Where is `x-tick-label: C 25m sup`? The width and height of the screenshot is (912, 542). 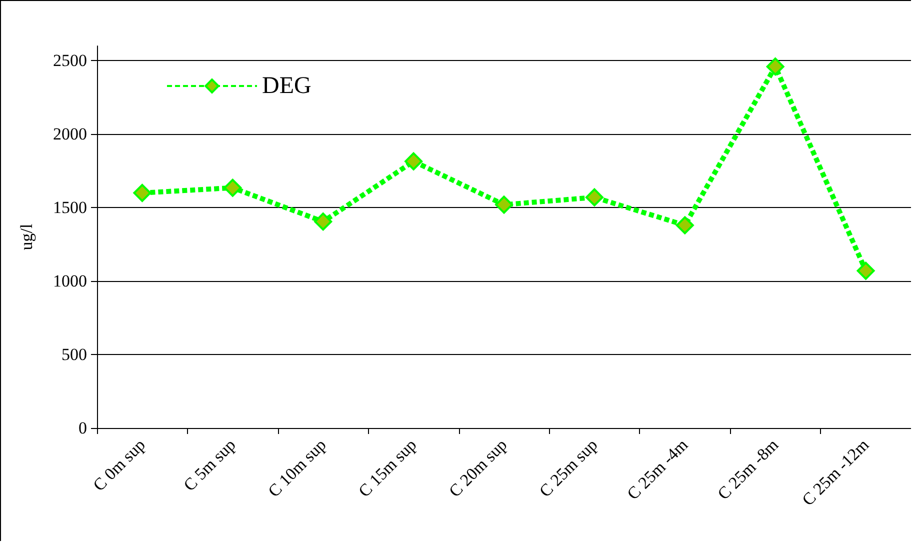
x-tick-label: C 25m sup is located at coordinates (569, 468).